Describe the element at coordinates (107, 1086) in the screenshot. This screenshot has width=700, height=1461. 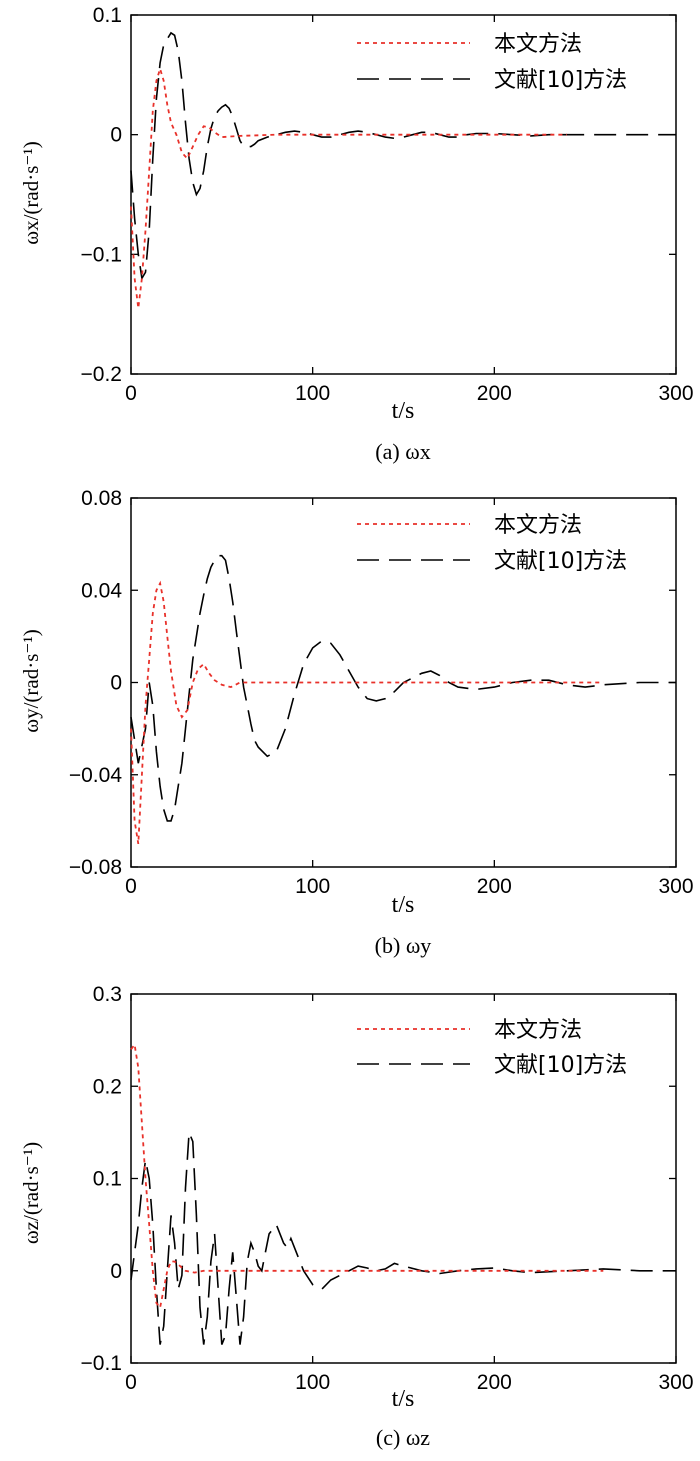
I see `y-tick-label: 0.2` at that location.